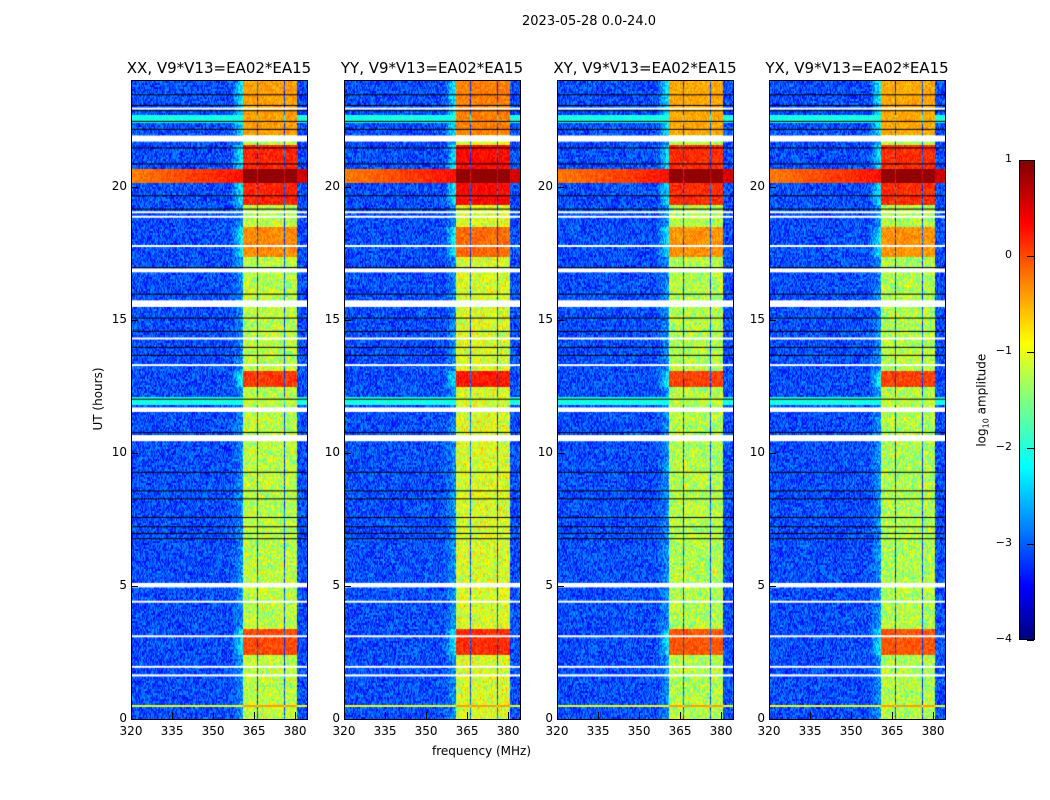  I want to click on panel-title: XY, V9*V13=EA02*EA15, so click(645, 68).